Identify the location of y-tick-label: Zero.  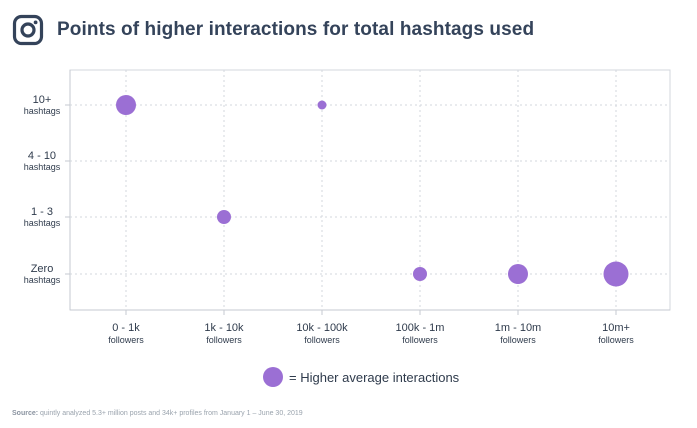
(42, 269).